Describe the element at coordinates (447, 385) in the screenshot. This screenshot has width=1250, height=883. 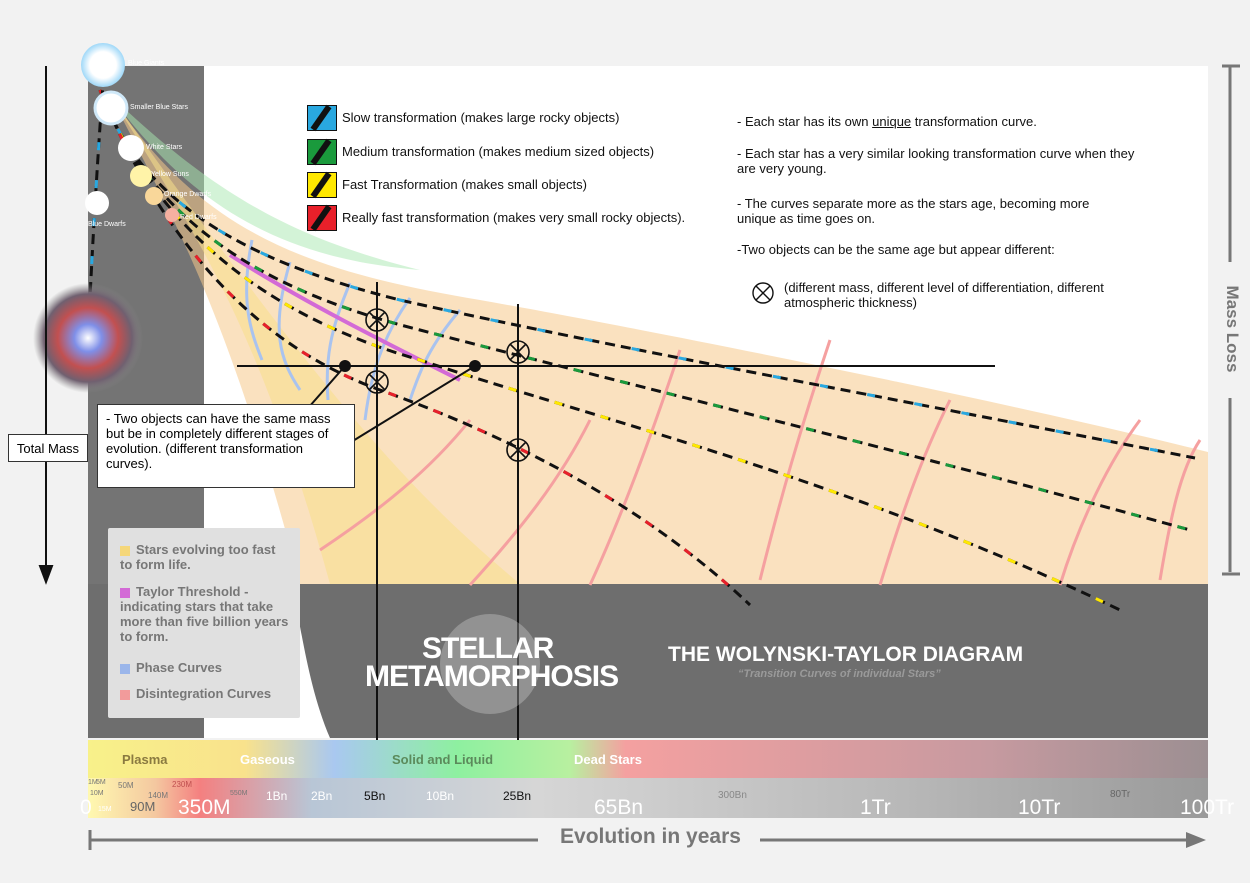
I see `same-age-markers` at that location.